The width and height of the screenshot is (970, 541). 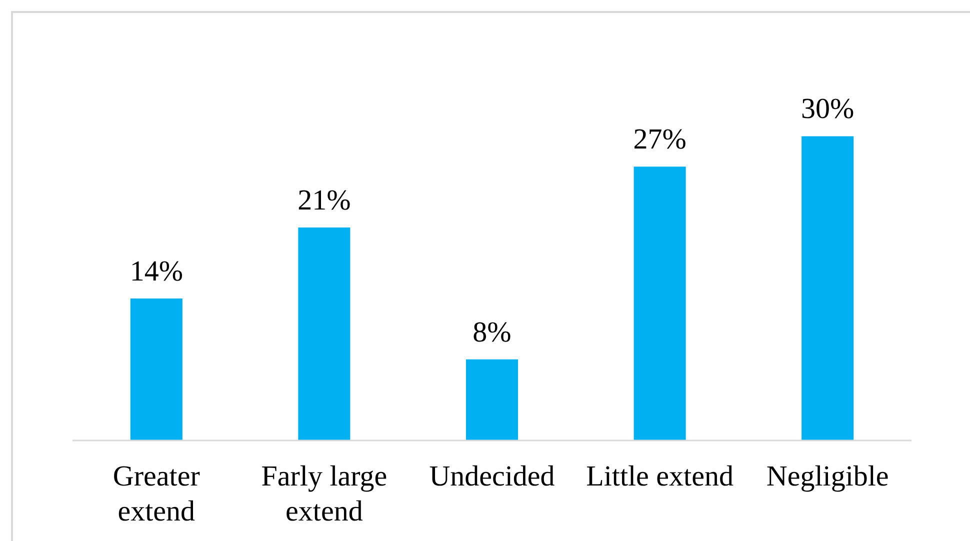 I want to click on data-label: 21%, so click(x=324, y=200).